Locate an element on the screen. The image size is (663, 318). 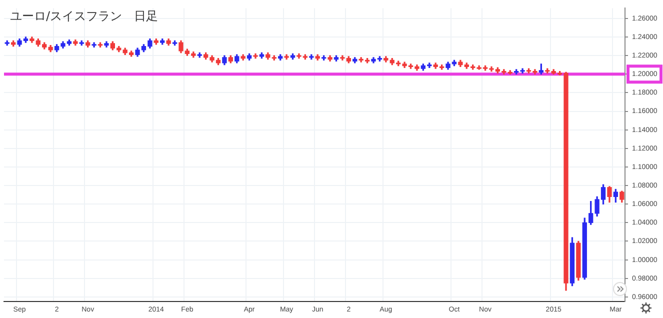
chart-title: ユーロ/スイスフラン 日足 is located at coordinates (84, 16).